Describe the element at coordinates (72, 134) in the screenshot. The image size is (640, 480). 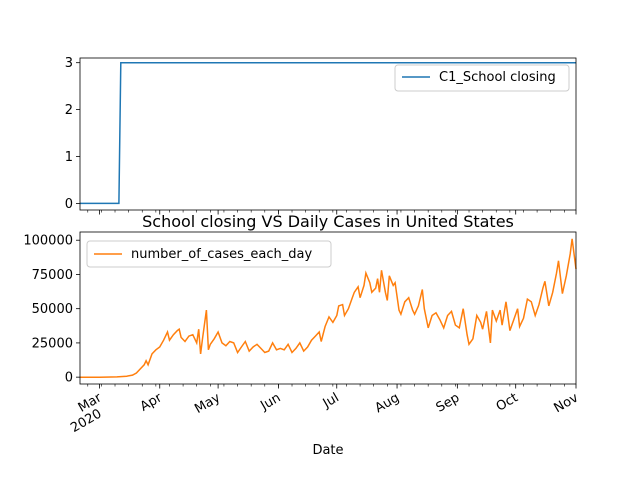
I see `top-y-axis: 0 1 2 3` at that location.